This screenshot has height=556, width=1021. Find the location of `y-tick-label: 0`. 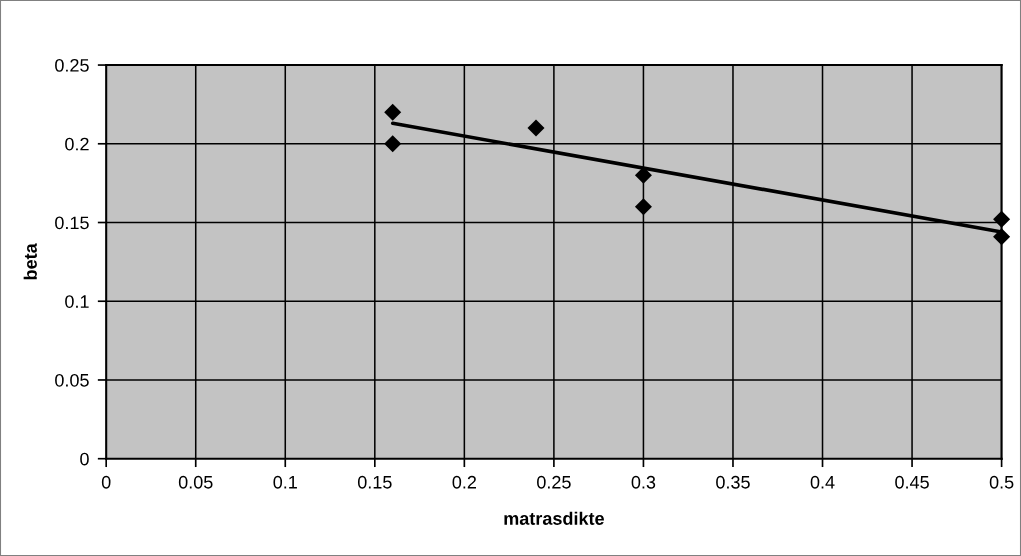

y-tick-label: 0 is located at coordinates (84, 459).